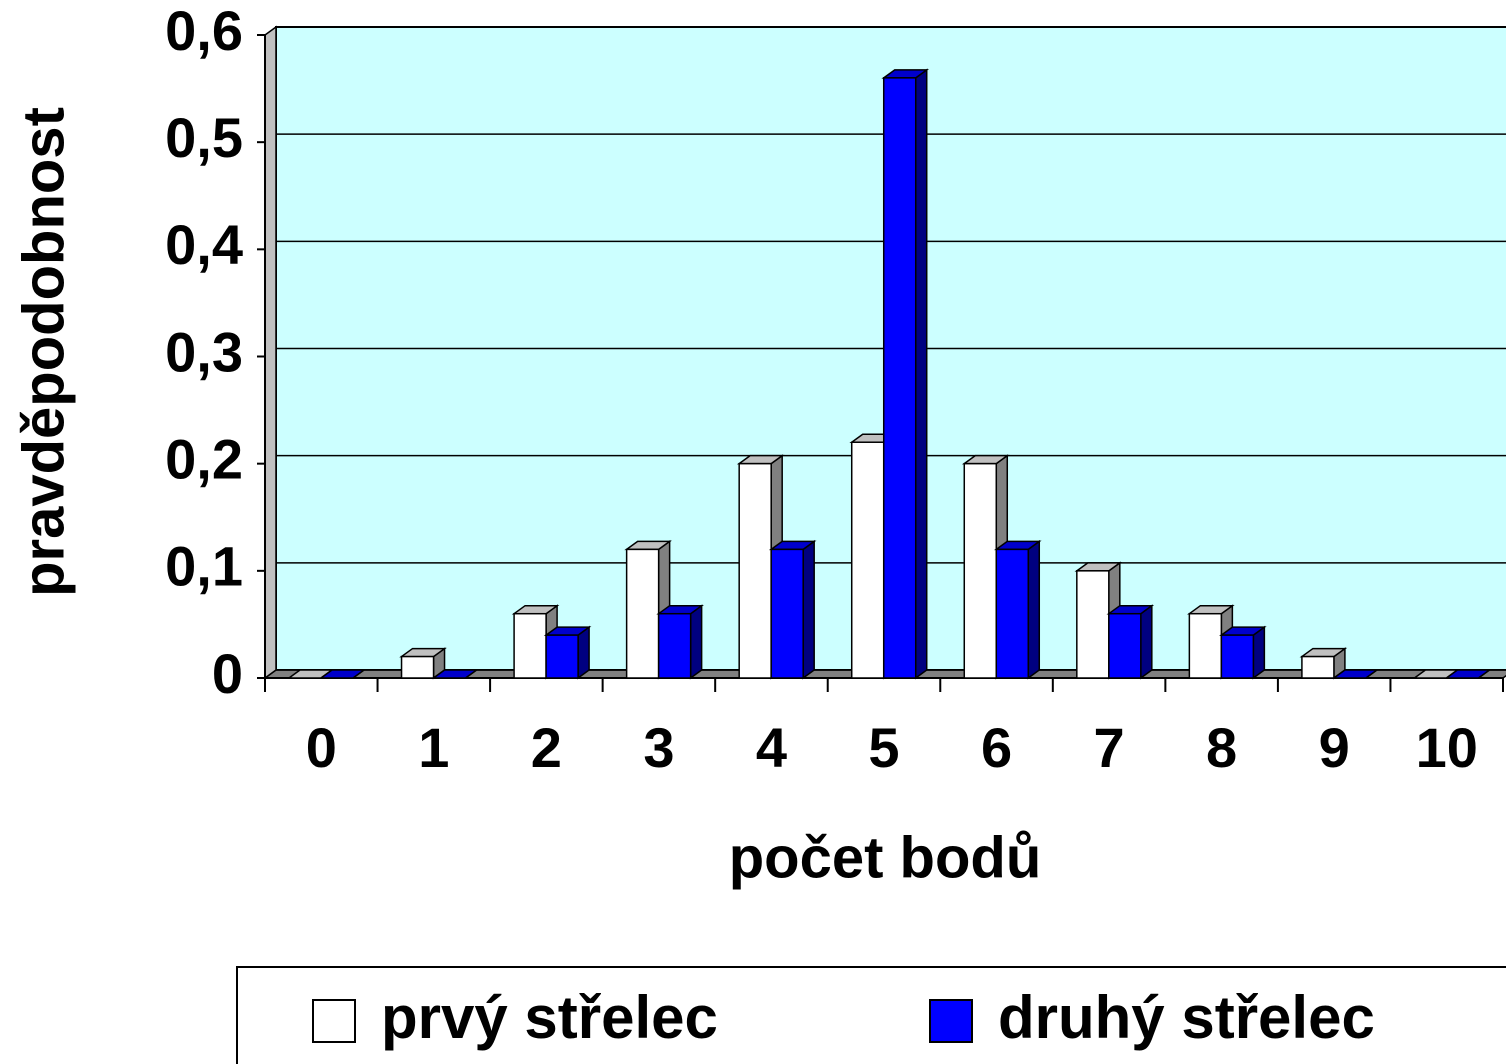 This screenshot has width=1506, height=1064. What do you see at coordinates (321, 747) in the screenshot?
I see `x-tick-label: 0` at bounding box center [321, 747].